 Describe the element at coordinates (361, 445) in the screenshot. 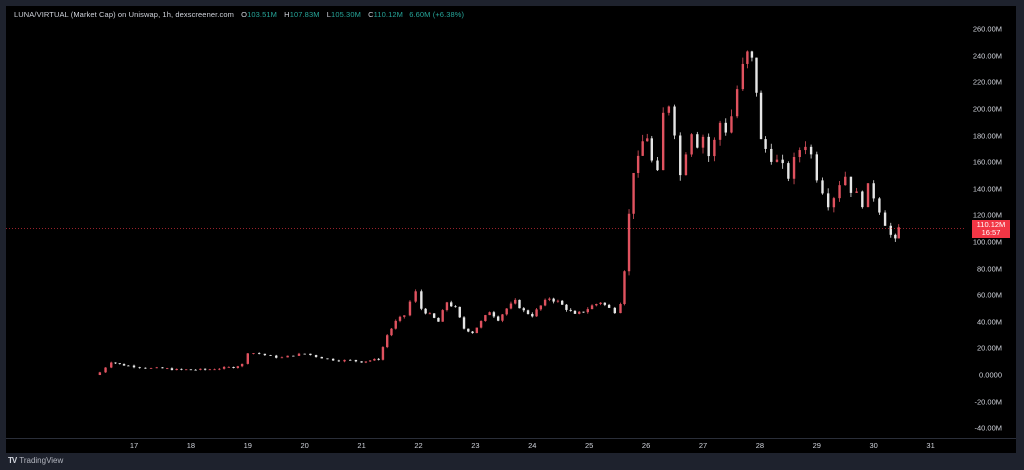

I see `x-tick-label: 21` at that location.